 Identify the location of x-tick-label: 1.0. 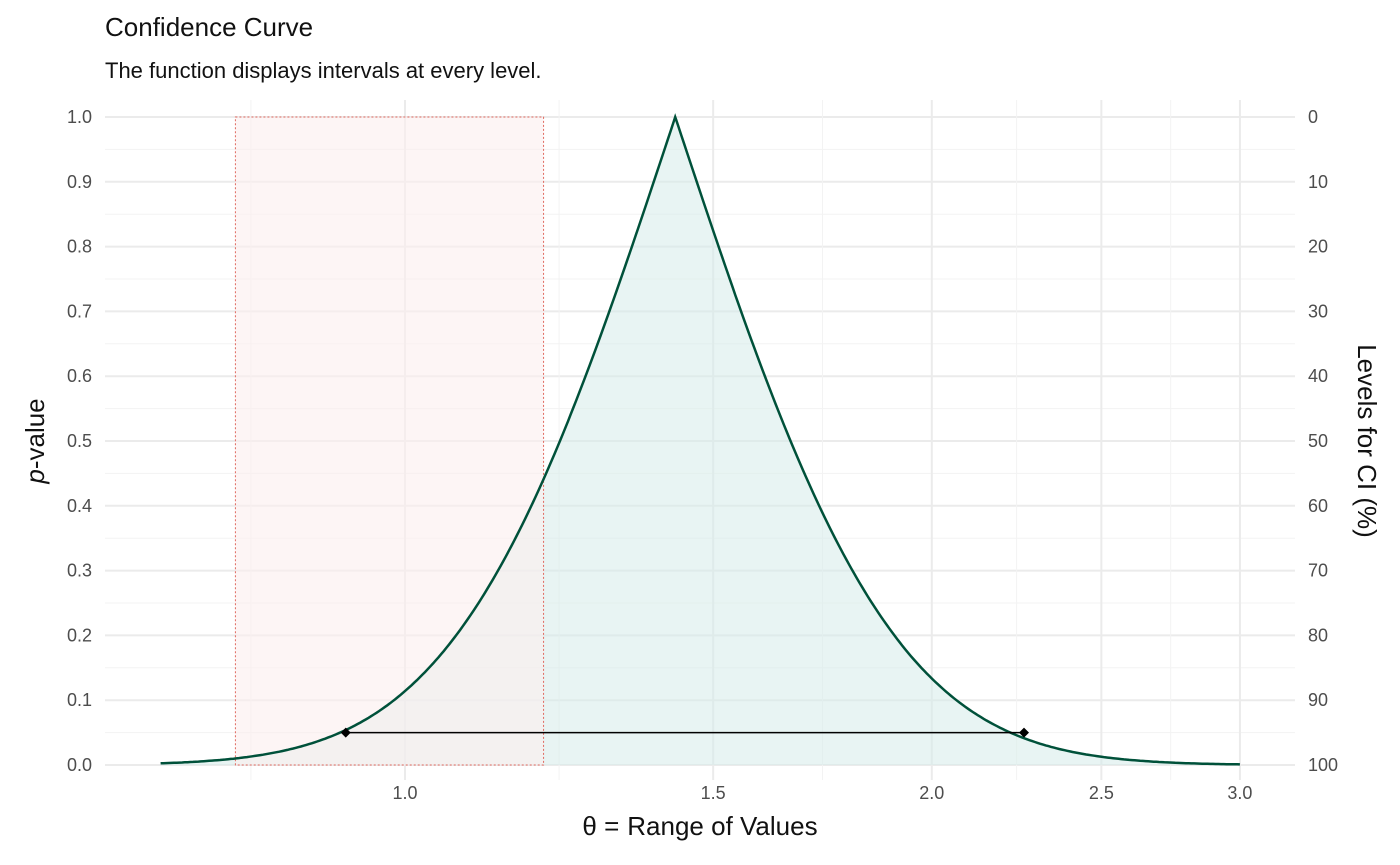
(404, 793).